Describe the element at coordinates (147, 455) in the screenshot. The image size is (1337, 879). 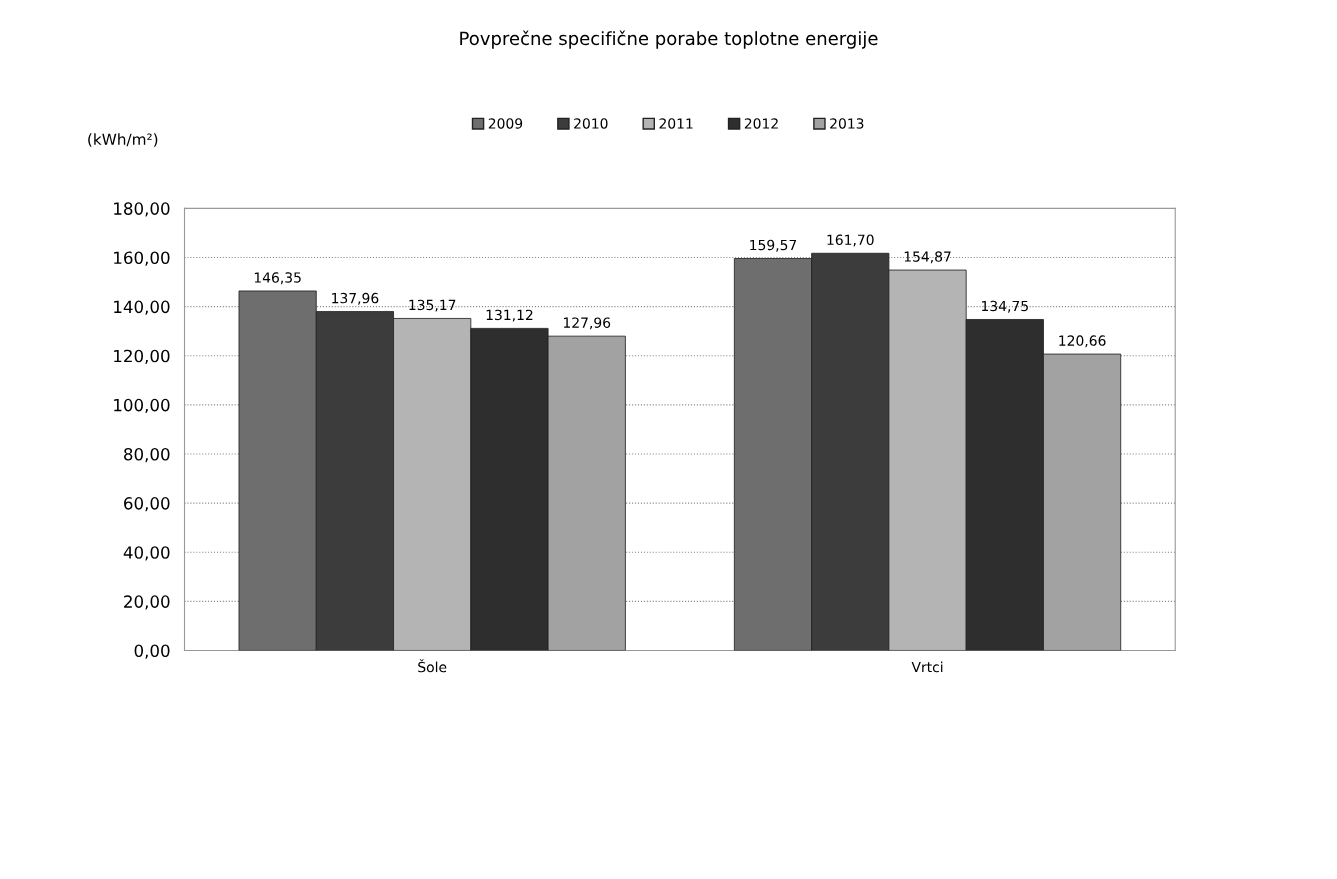
I see `y-tick-label: 80,00` at that location.